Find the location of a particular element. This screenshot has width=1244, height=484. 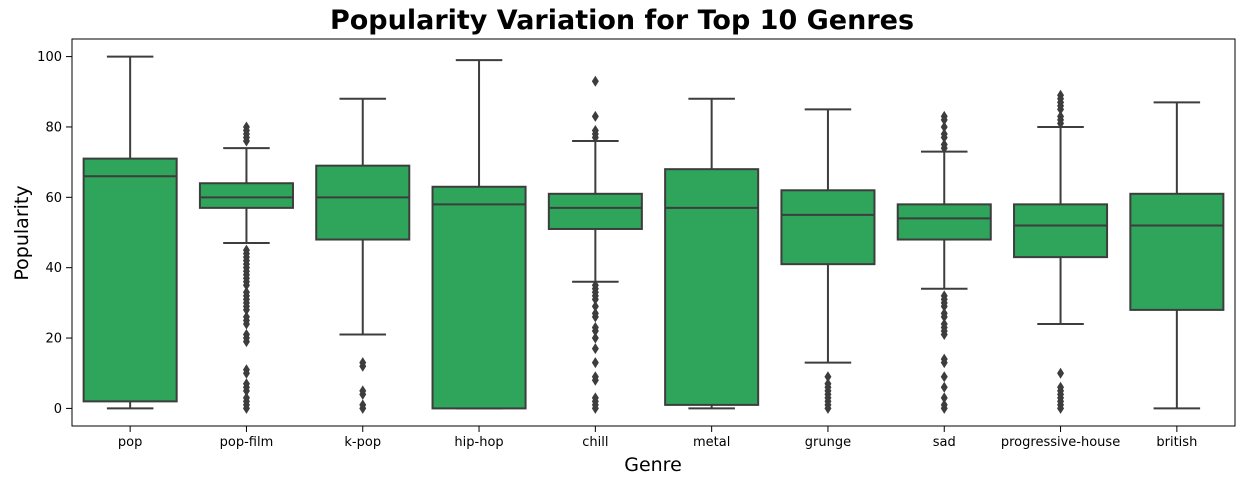

x-tick-label: chill is located at coordinates (595, 442).